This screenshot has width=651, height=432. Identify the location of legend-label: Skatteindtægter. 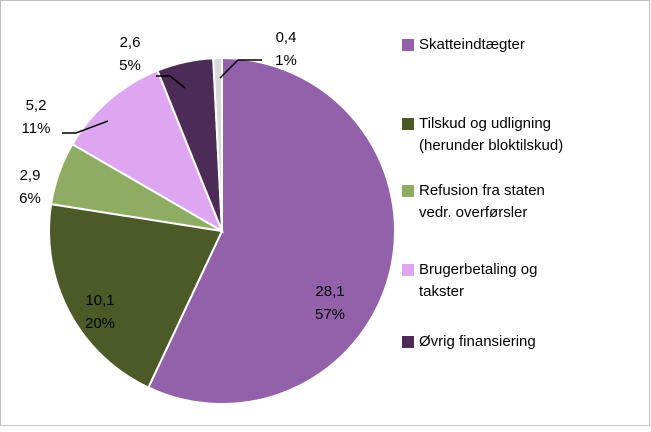
(472, 44).